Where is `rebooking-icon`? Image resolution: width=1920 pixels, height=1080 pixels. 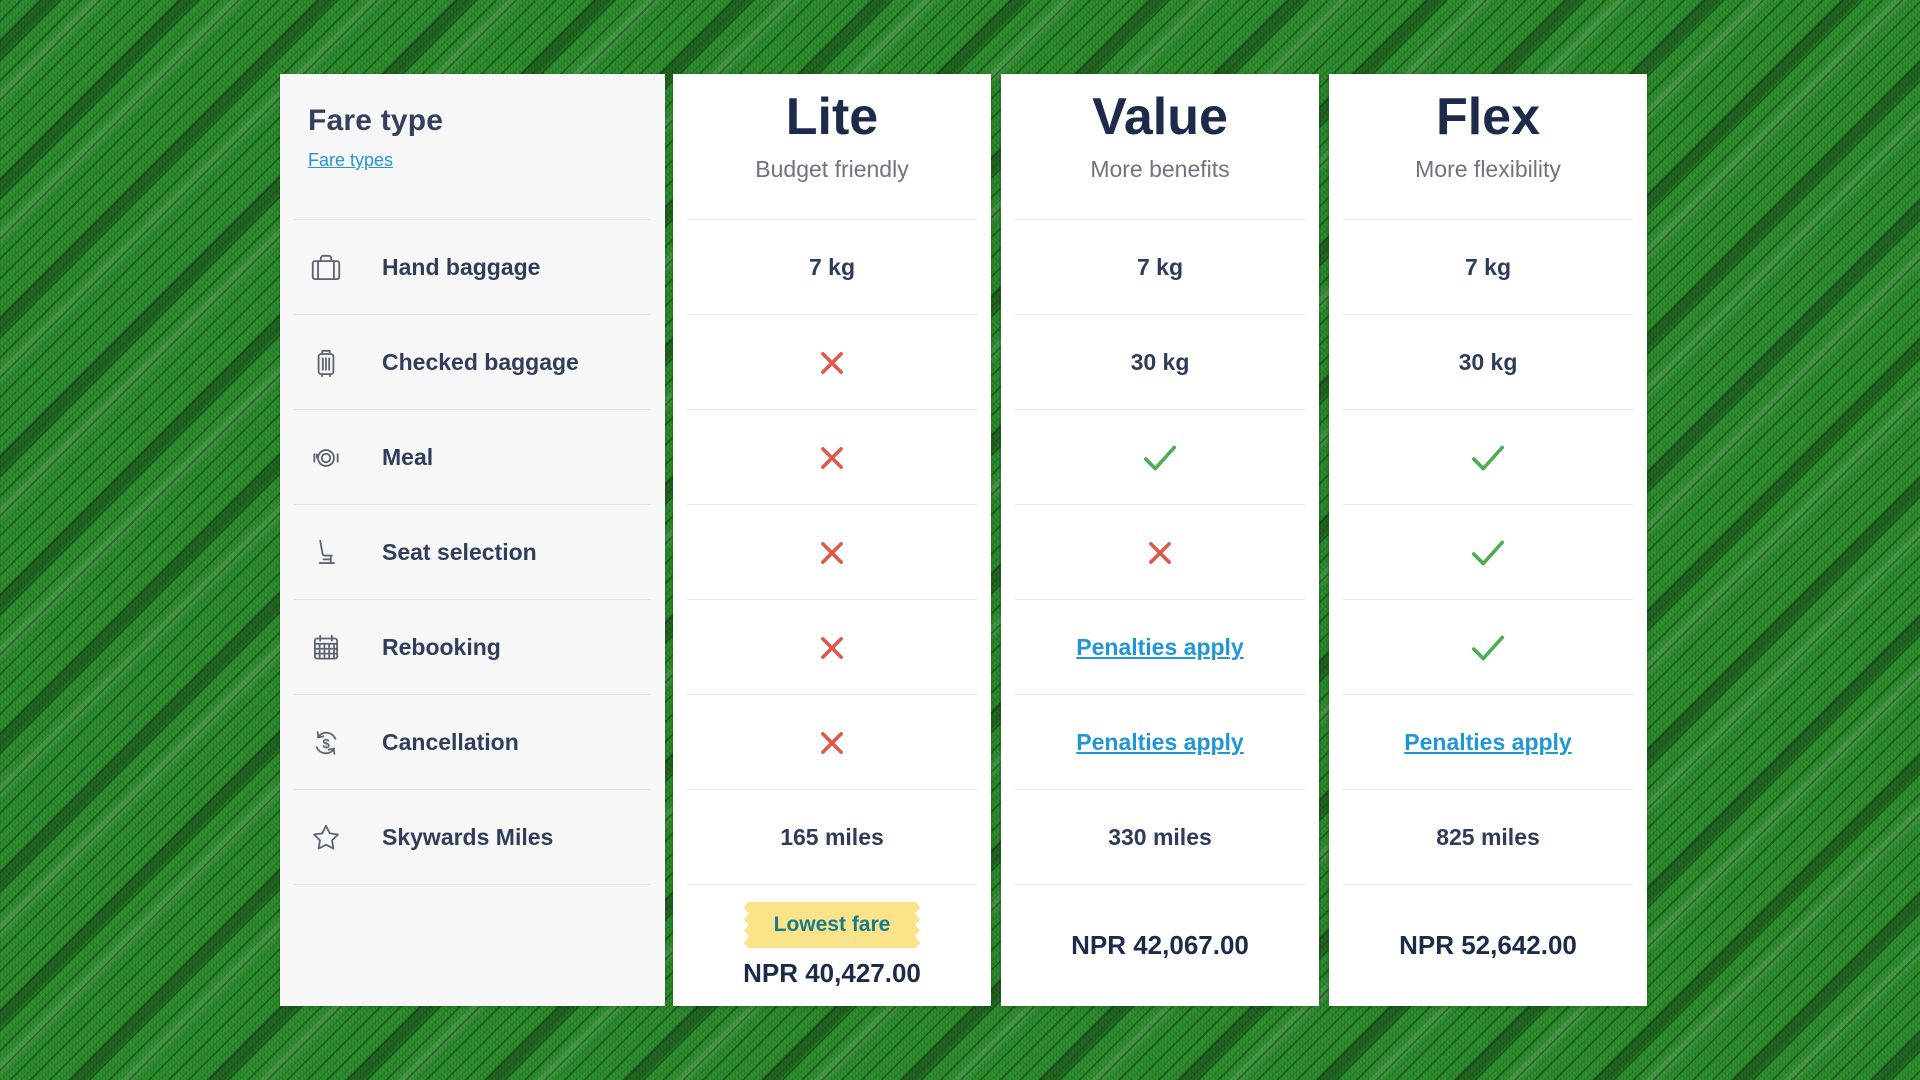 rebooking-icon is located at coordinates (326, 648).